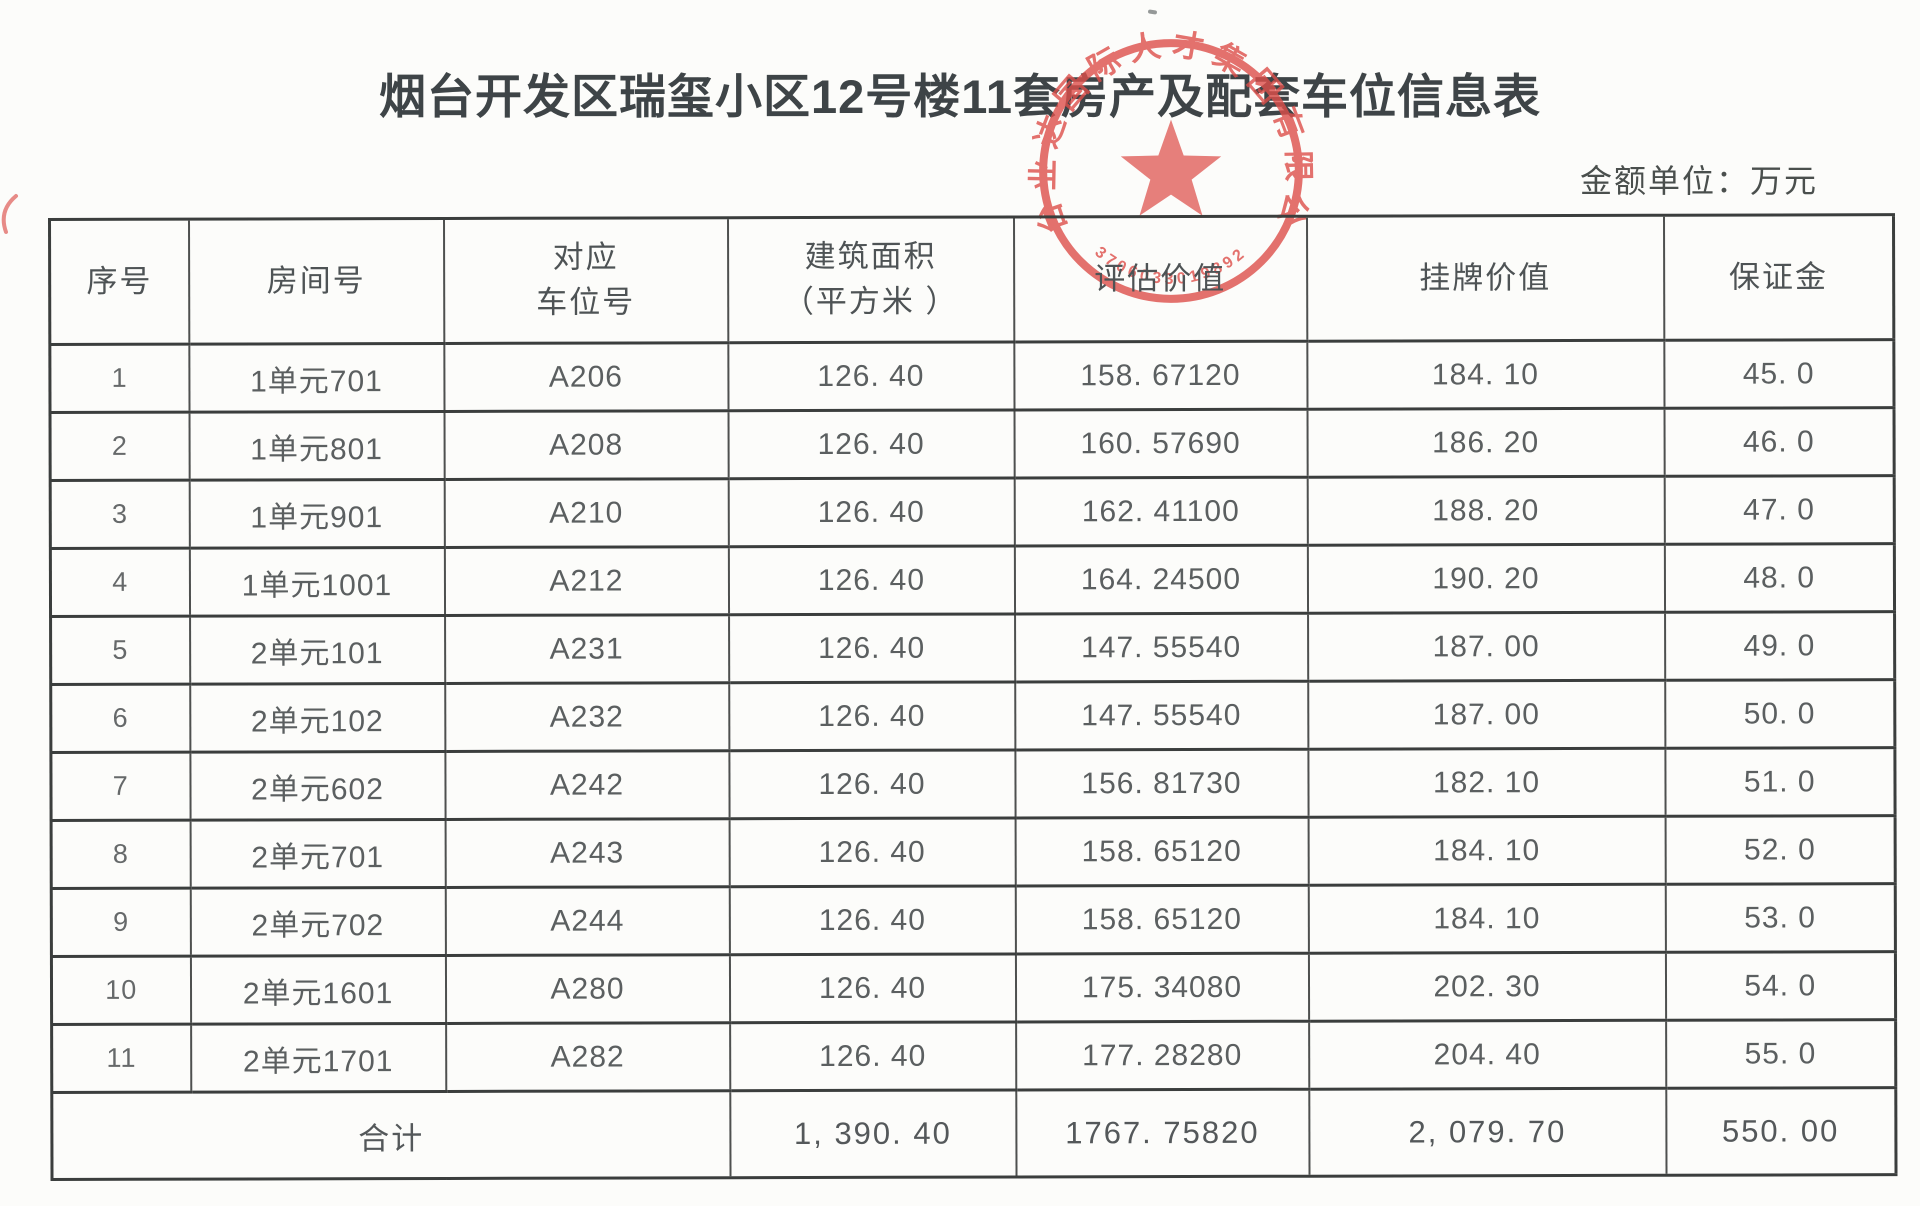  I want to click on total-listed-value: 2, 079. 70, so click(1487, 1132).